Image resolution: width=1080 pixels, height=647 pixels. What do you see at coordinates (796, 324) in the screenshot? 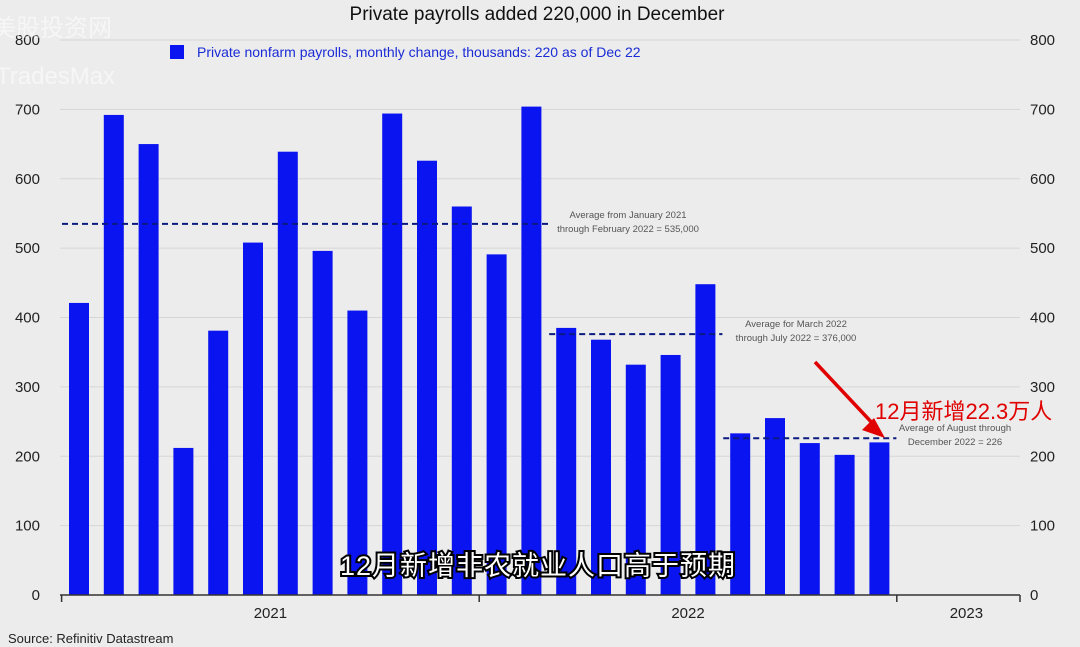
I see `average-label-line1: Average for March 2022` at bounding box center [796, 324].